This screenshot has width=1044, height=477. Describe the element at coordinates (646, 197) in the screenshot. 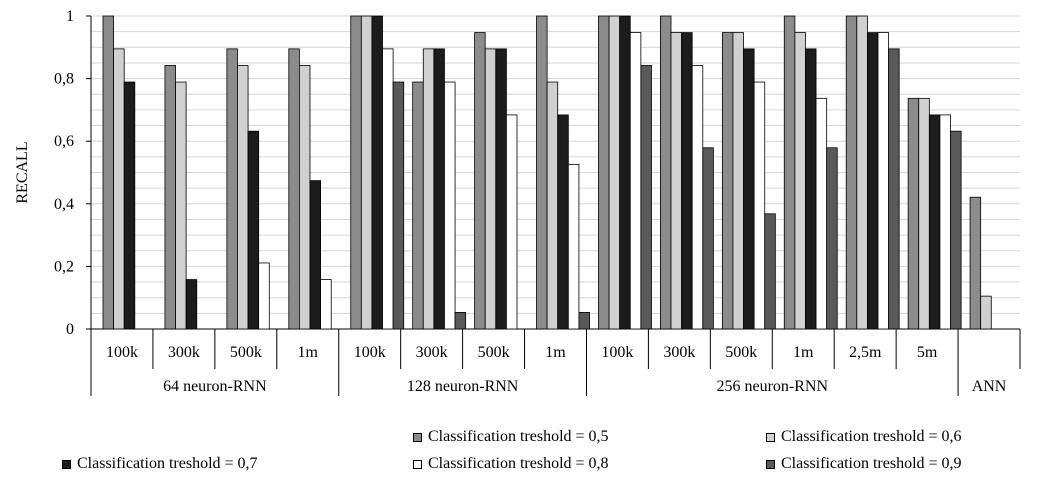

I see `bar-s4-c8` at that location.